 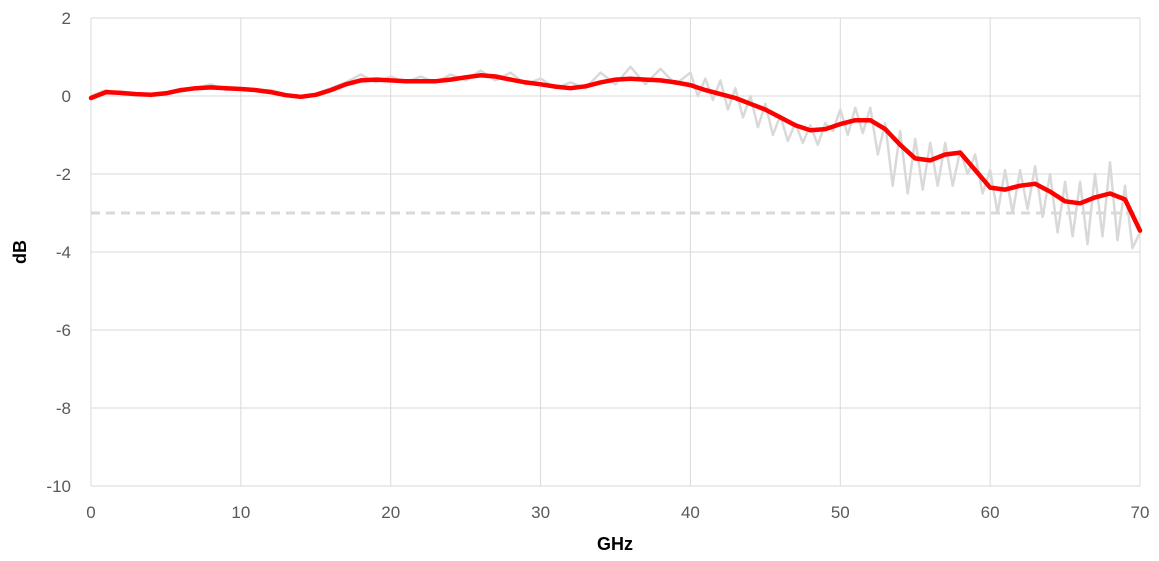 I want to click on y-tick-label: 0, so click(x=66, y=96).